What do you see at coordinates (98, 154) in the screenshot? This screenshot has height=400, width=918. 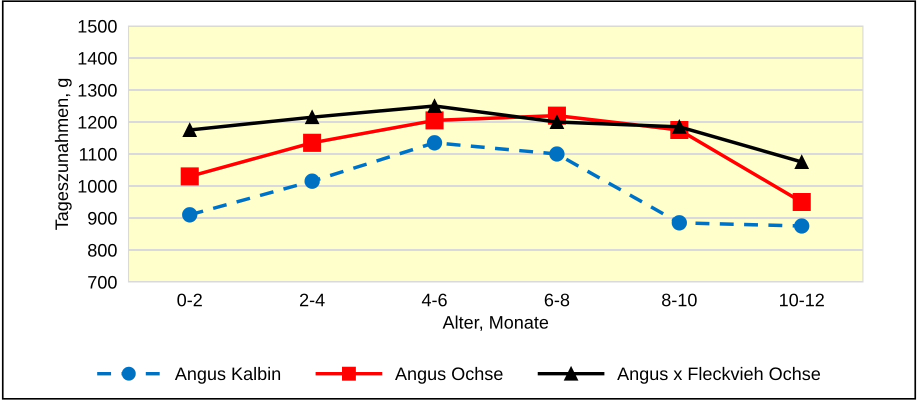 I see `y-tick-label: 1100` at bounding box center [98, 154].